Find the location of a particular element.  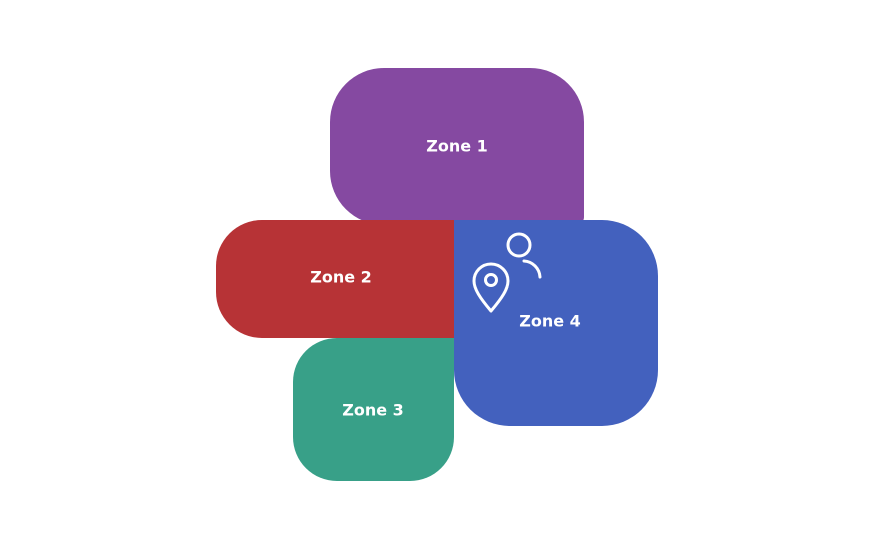

zone-4-label: Zone 4 is located at coordinates (550, 321).